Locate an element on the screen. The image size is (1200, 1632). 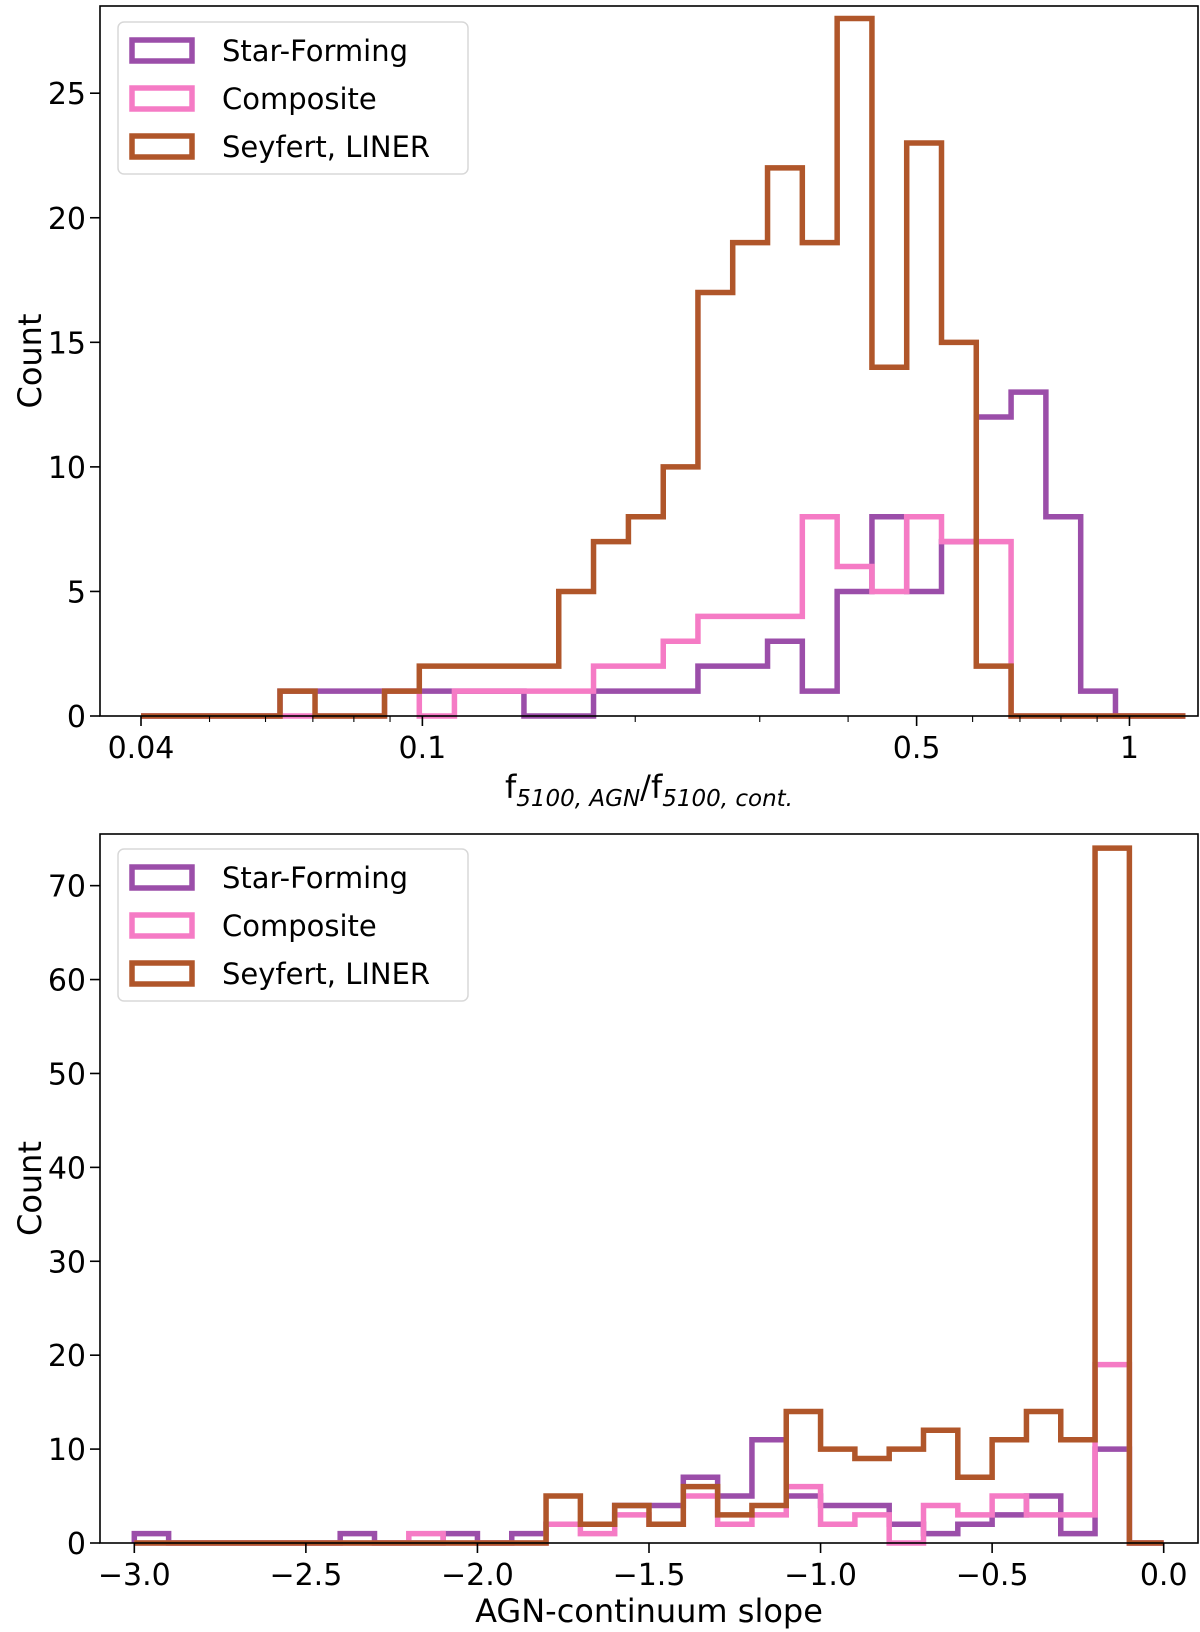
x-axis-label: f5100, AGN/f5100, cont. is located at coordinates (649, 790).